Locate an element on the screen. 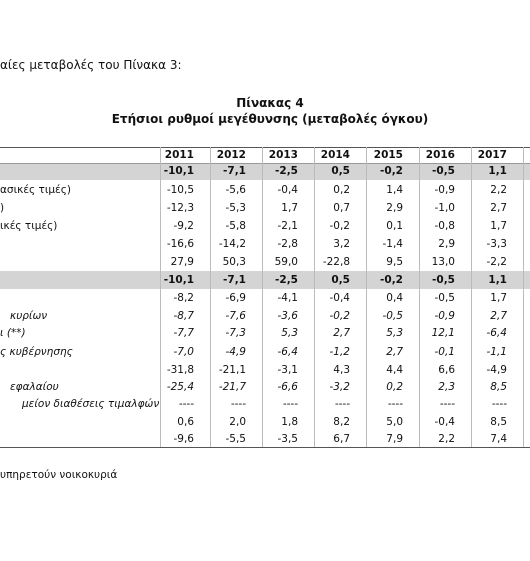 This screenshot has width=530, height=561. cell: 4,4 is located at coordinates (394, 370).